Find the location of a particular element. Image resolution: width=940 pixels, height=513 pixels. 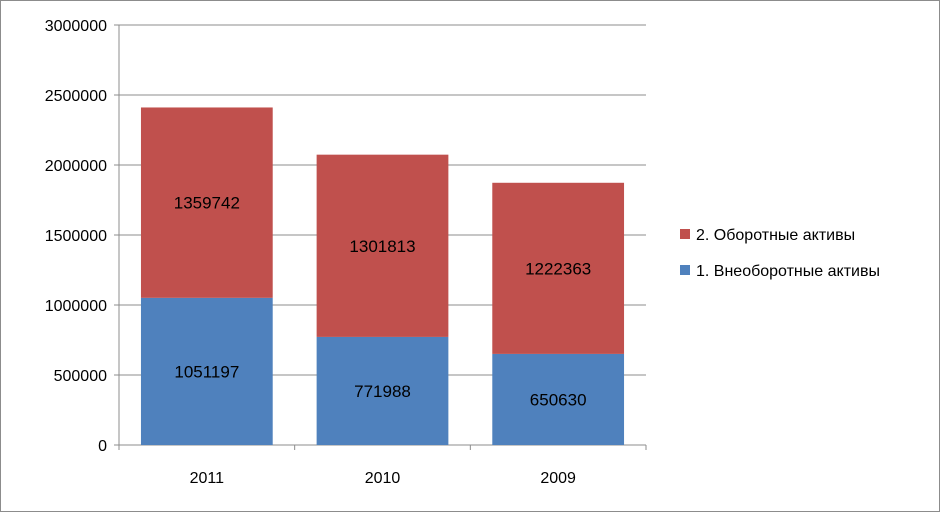

data-label: 771988 is located at coordinates (382, 391).